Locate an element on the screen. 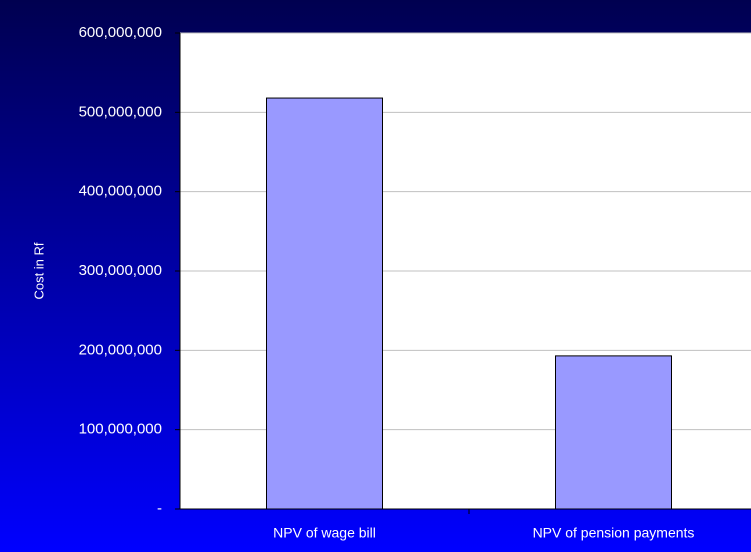  x-tick-label: NPV of wage bill is located at coordinates (324, 533).